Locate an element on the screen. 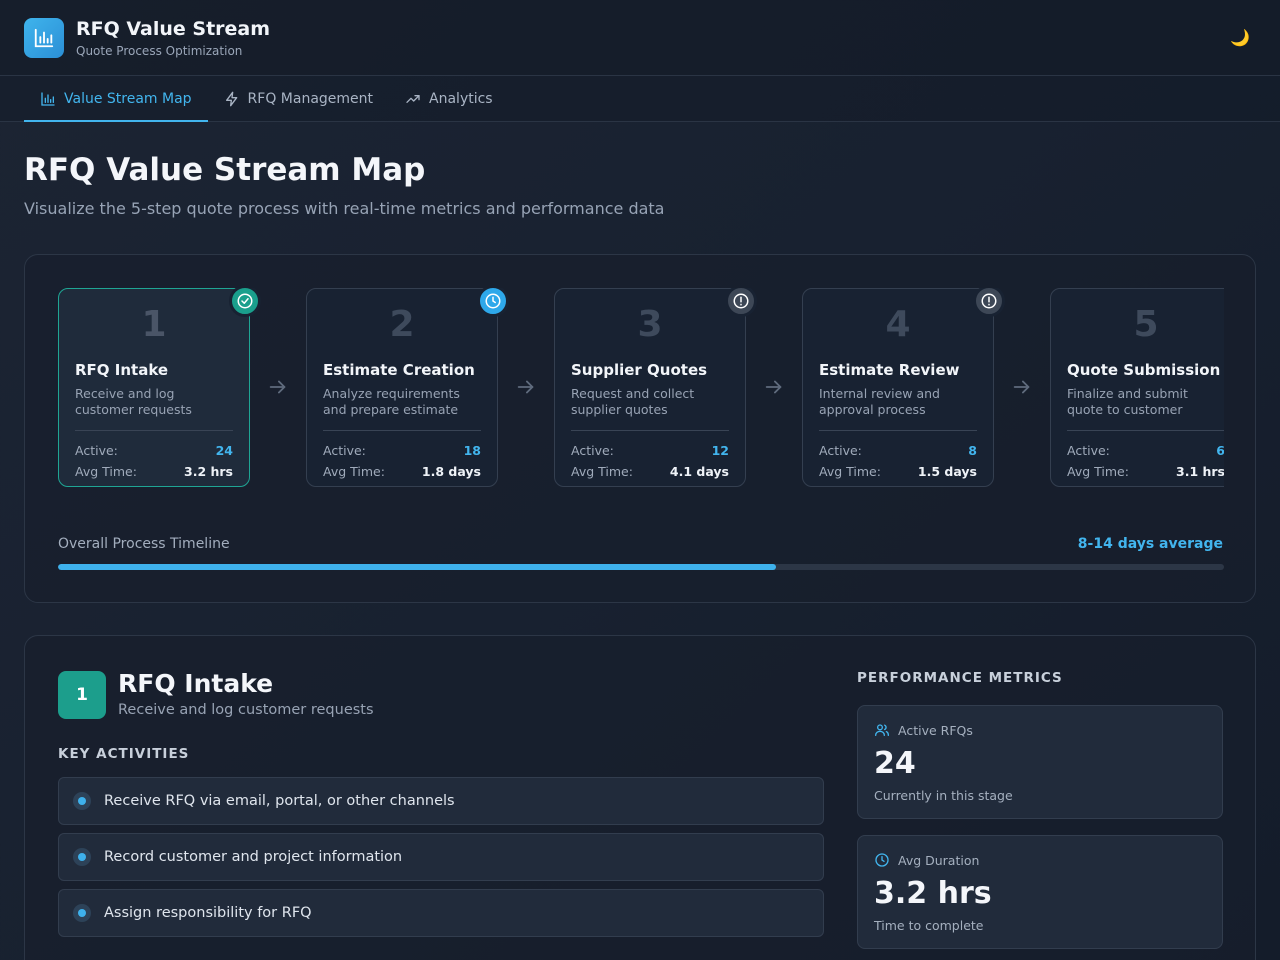 This screenshot has height=960, width=1280. step-description: Internal review and approval process is located at coordinates (879, 401).